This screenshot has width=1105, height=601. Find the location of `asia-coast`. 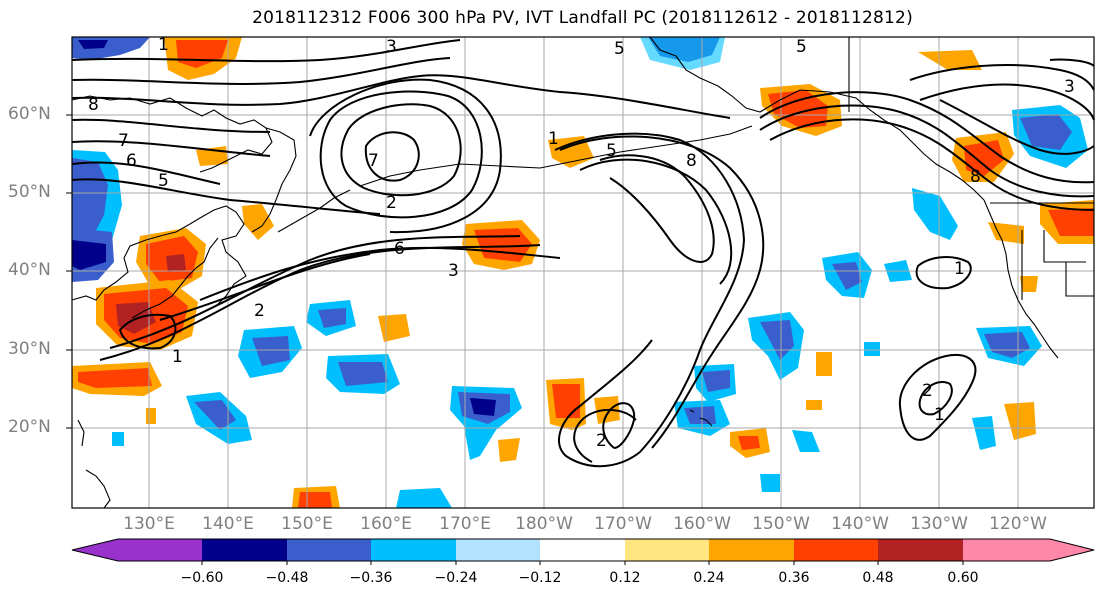

asia-coast is located at coordinates (159, 256).